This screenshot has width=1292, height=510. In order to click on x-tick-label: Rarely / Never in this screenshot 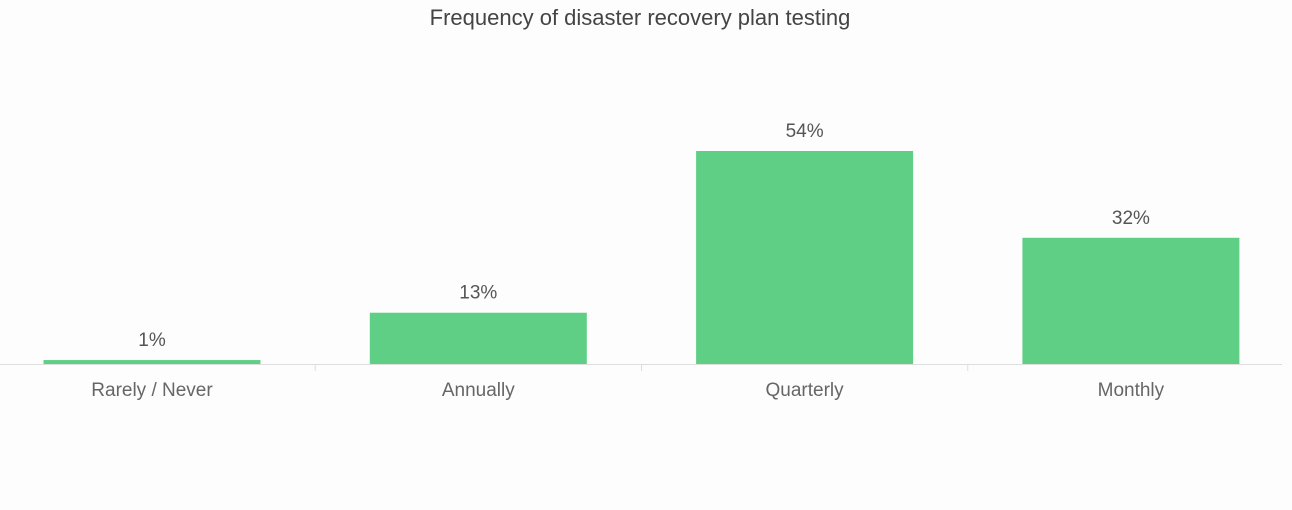, I will do `click(152, 390)`.